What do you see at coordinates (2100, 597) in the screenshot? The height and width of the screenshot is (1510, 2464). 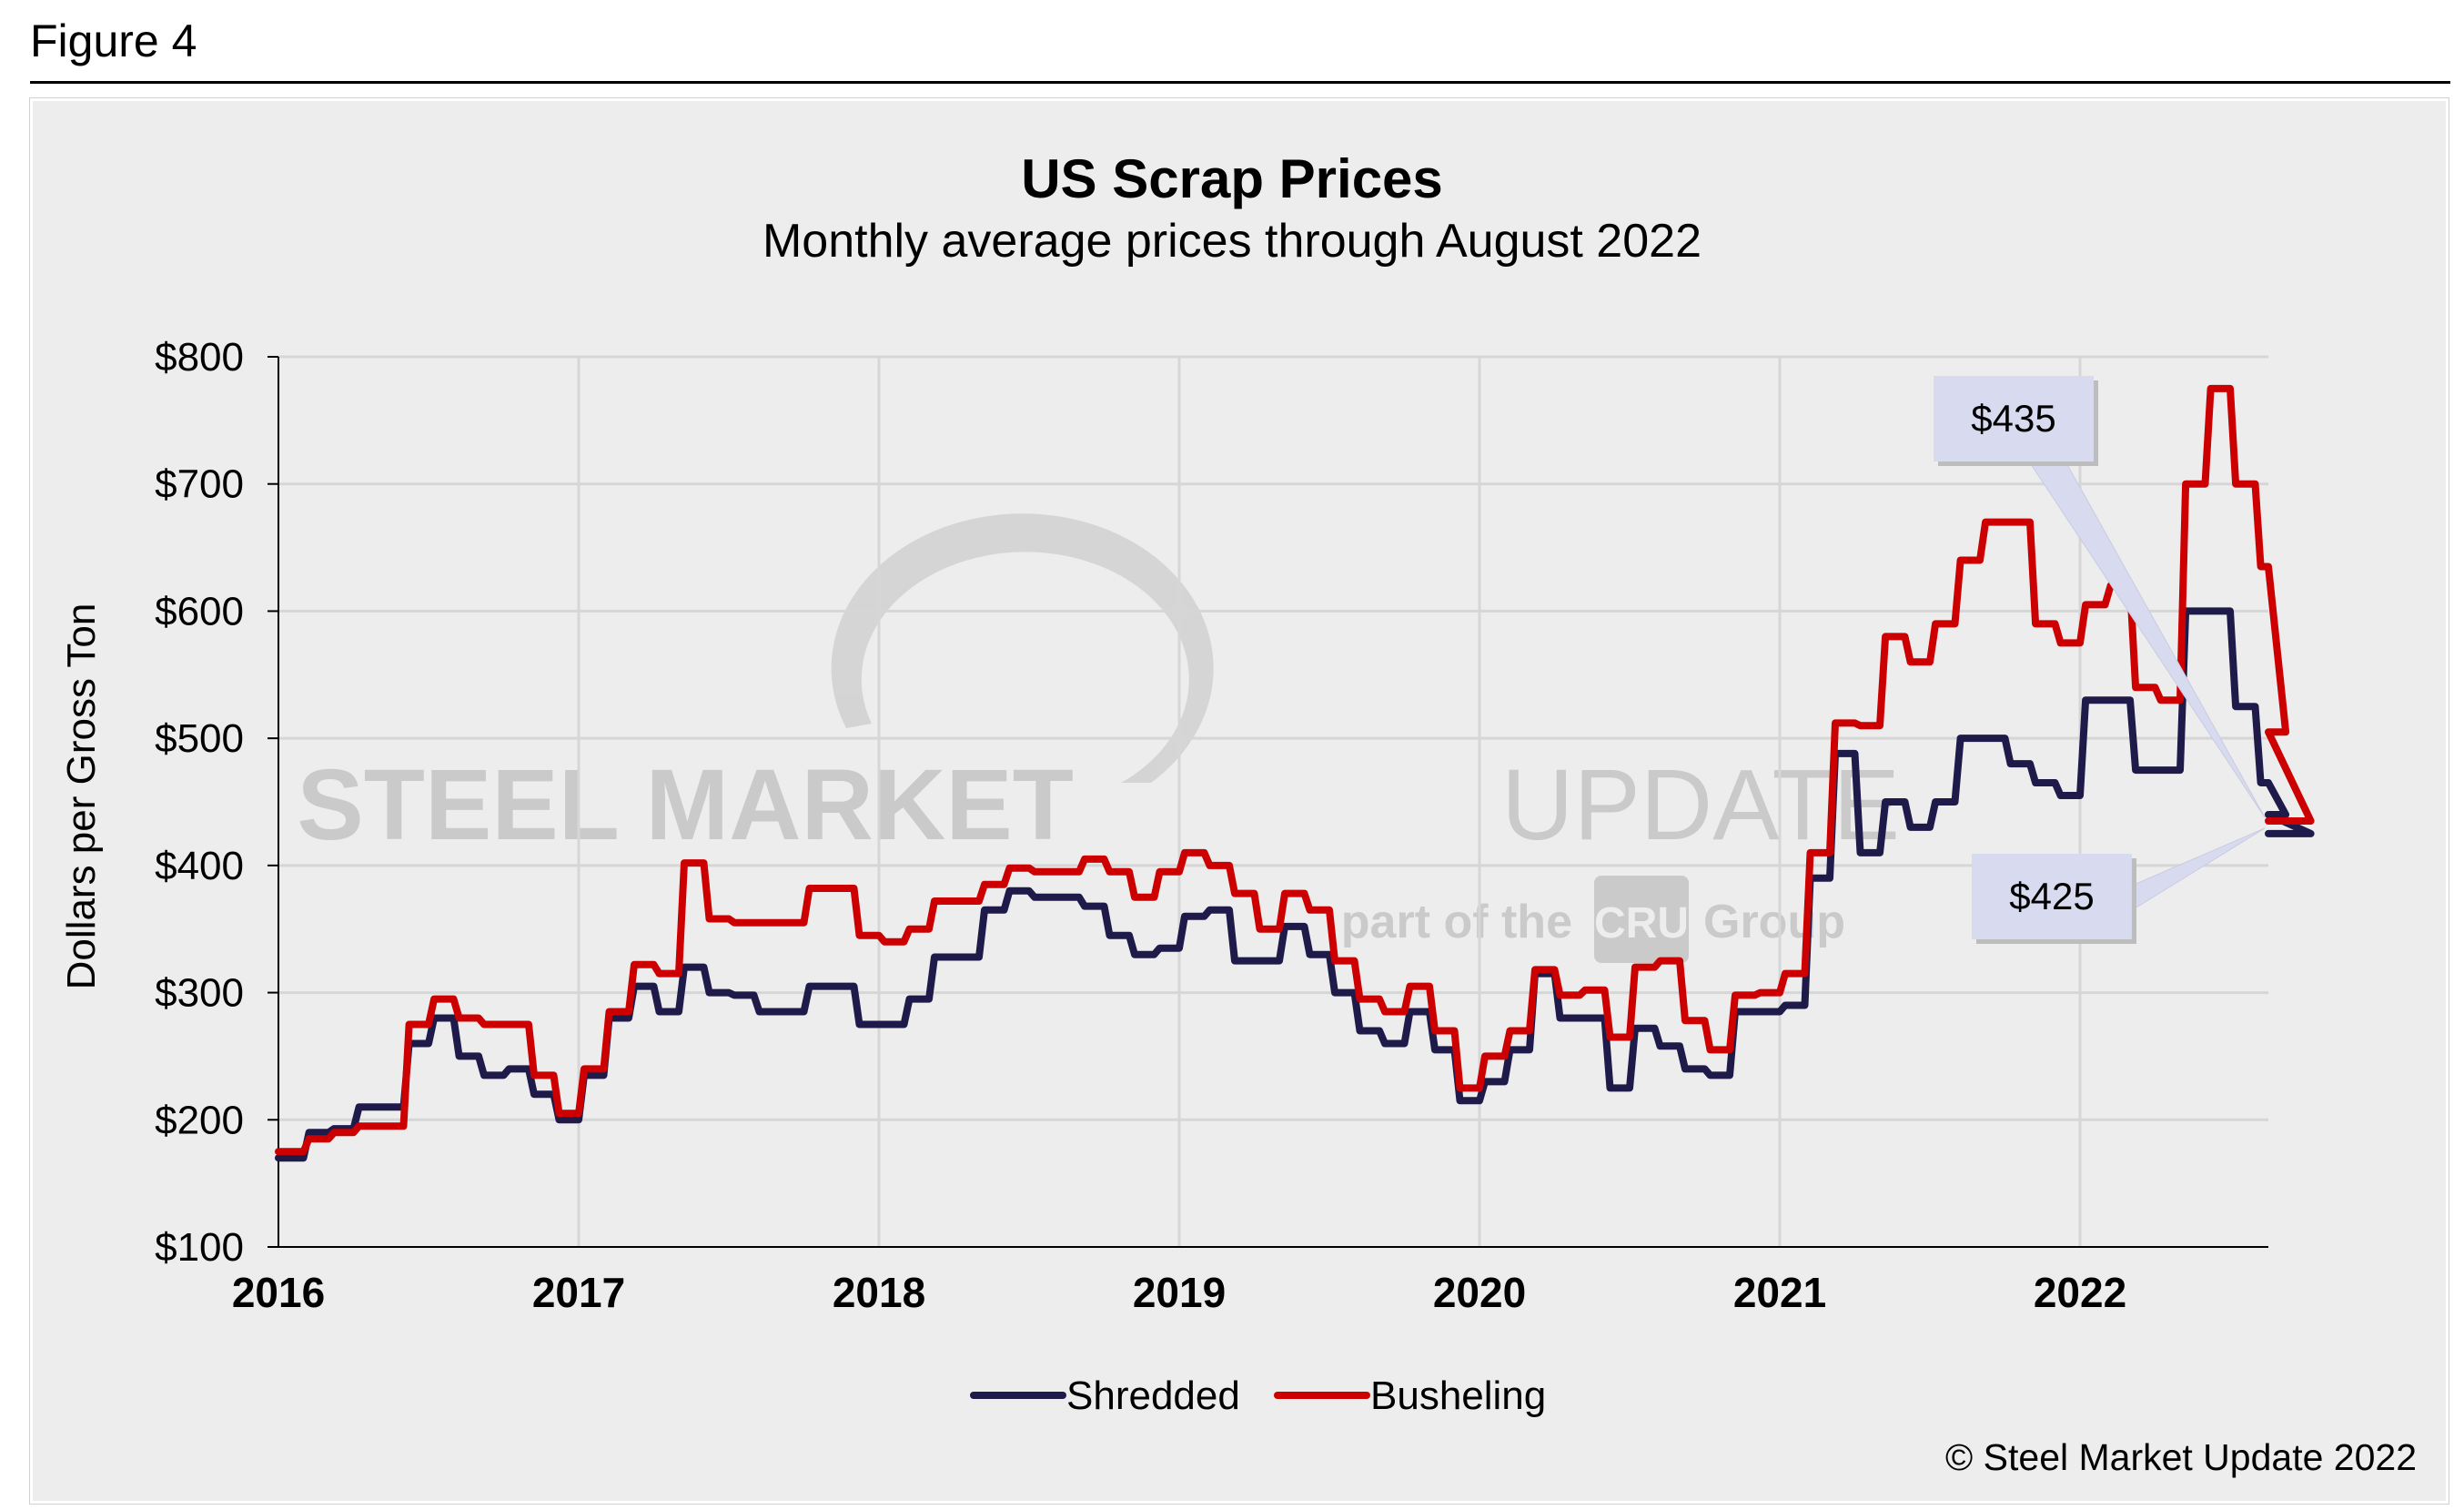 I see `callout-busheling: $435` at bounding box center [2100, 597].